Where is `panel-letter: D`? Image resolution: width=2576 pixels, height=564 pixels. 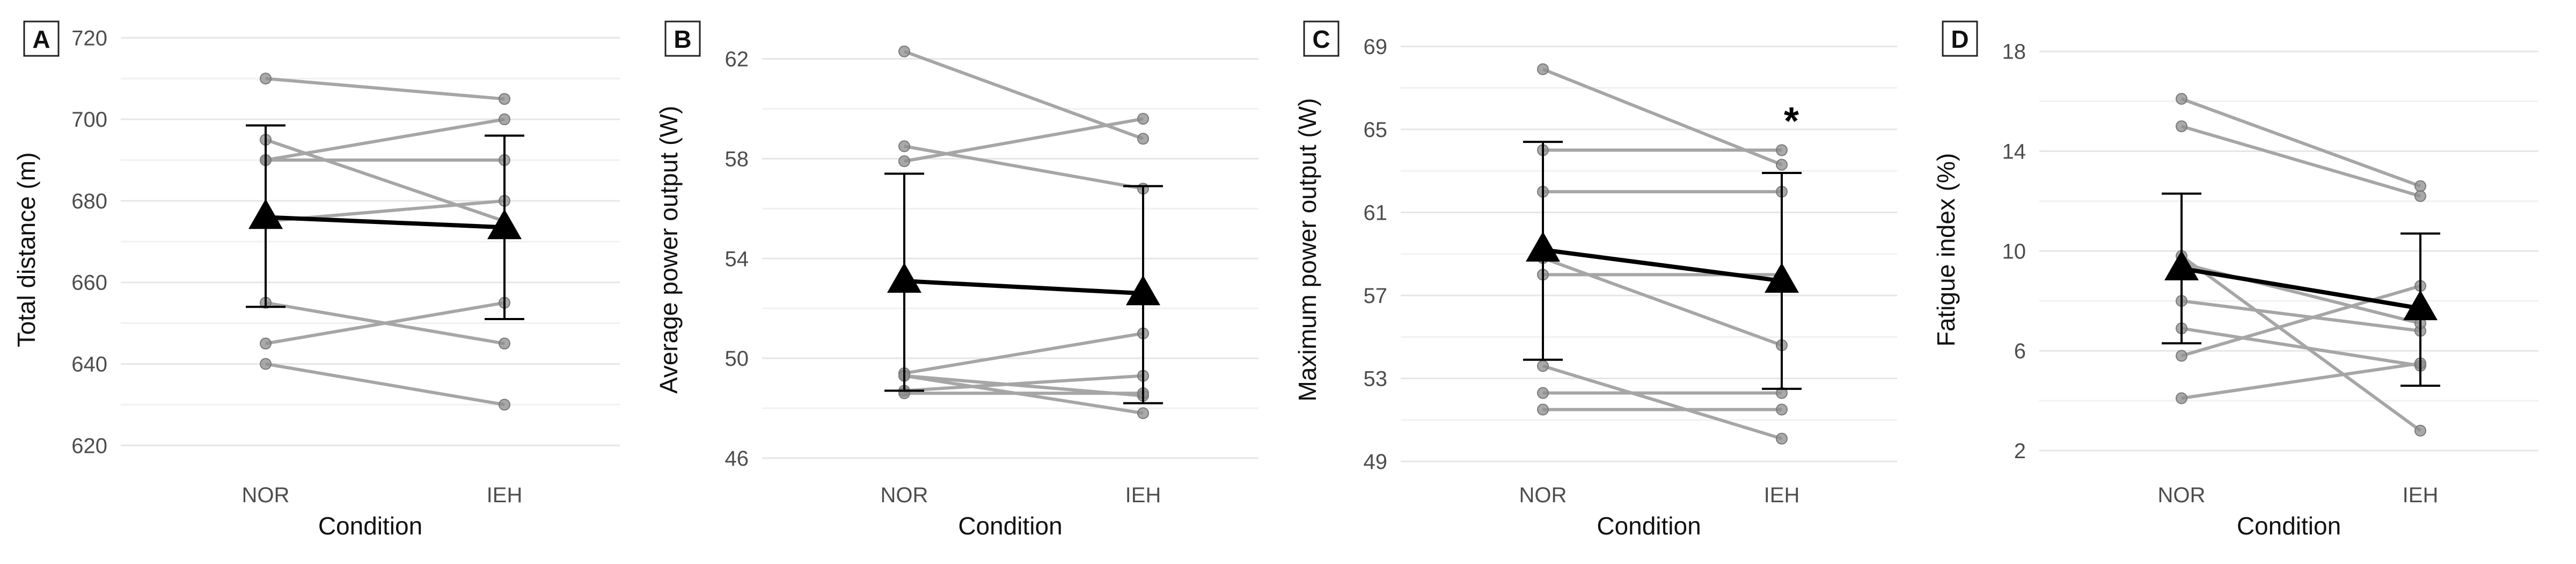 panel-letter: D is located at coordinates (1959, 39).